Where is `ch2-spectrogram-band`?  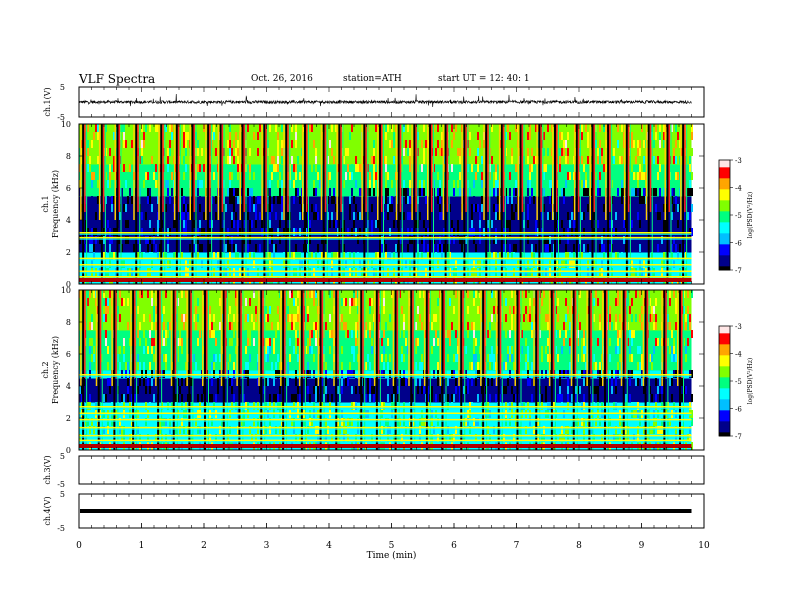 ch2-spectrogram-band is located at coordinates (385, 432).